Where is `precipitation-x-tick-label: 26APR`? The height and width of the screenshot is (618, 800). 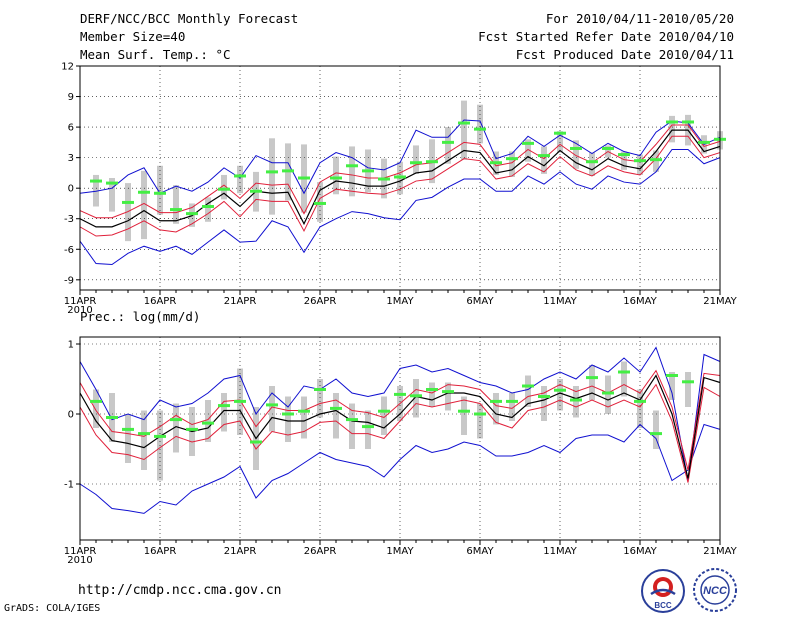
precipitation-x-tick-label: 26APR is located at coordinates (320, 551).